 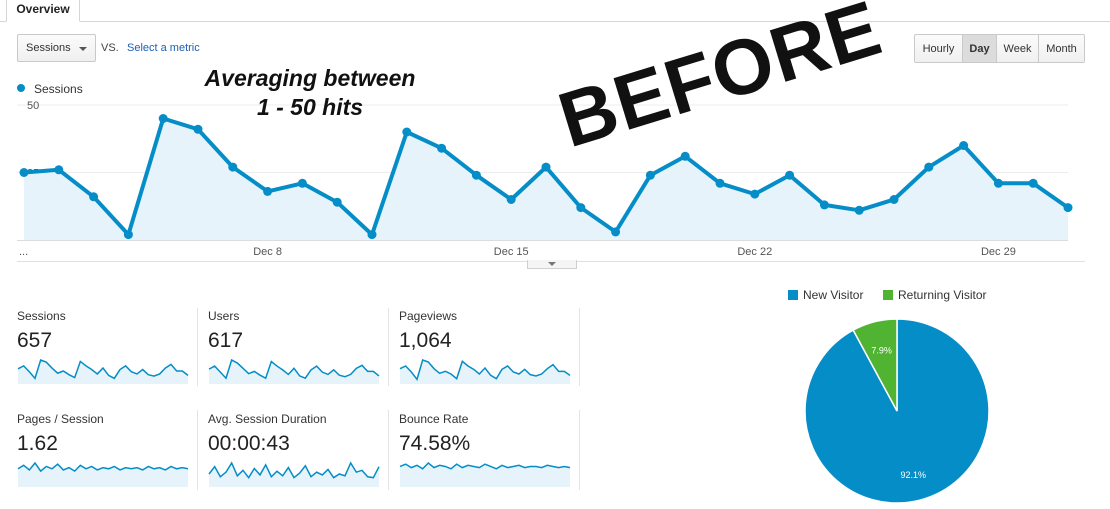 I want to click on metric-label: Users, so click(x=224, y=316).